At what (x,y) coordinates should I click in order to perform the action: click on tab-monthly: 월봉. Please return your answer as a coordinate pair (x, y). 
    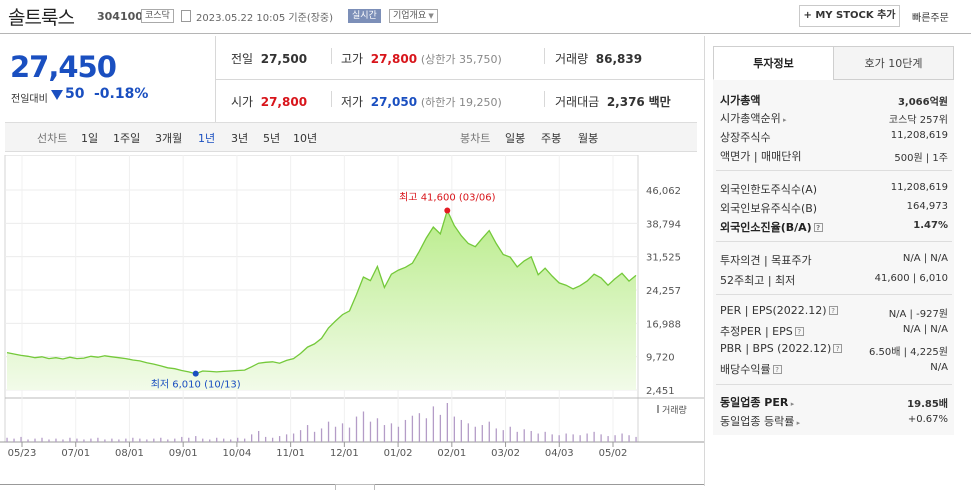
    Looking at the image, I should click on (588, 138).